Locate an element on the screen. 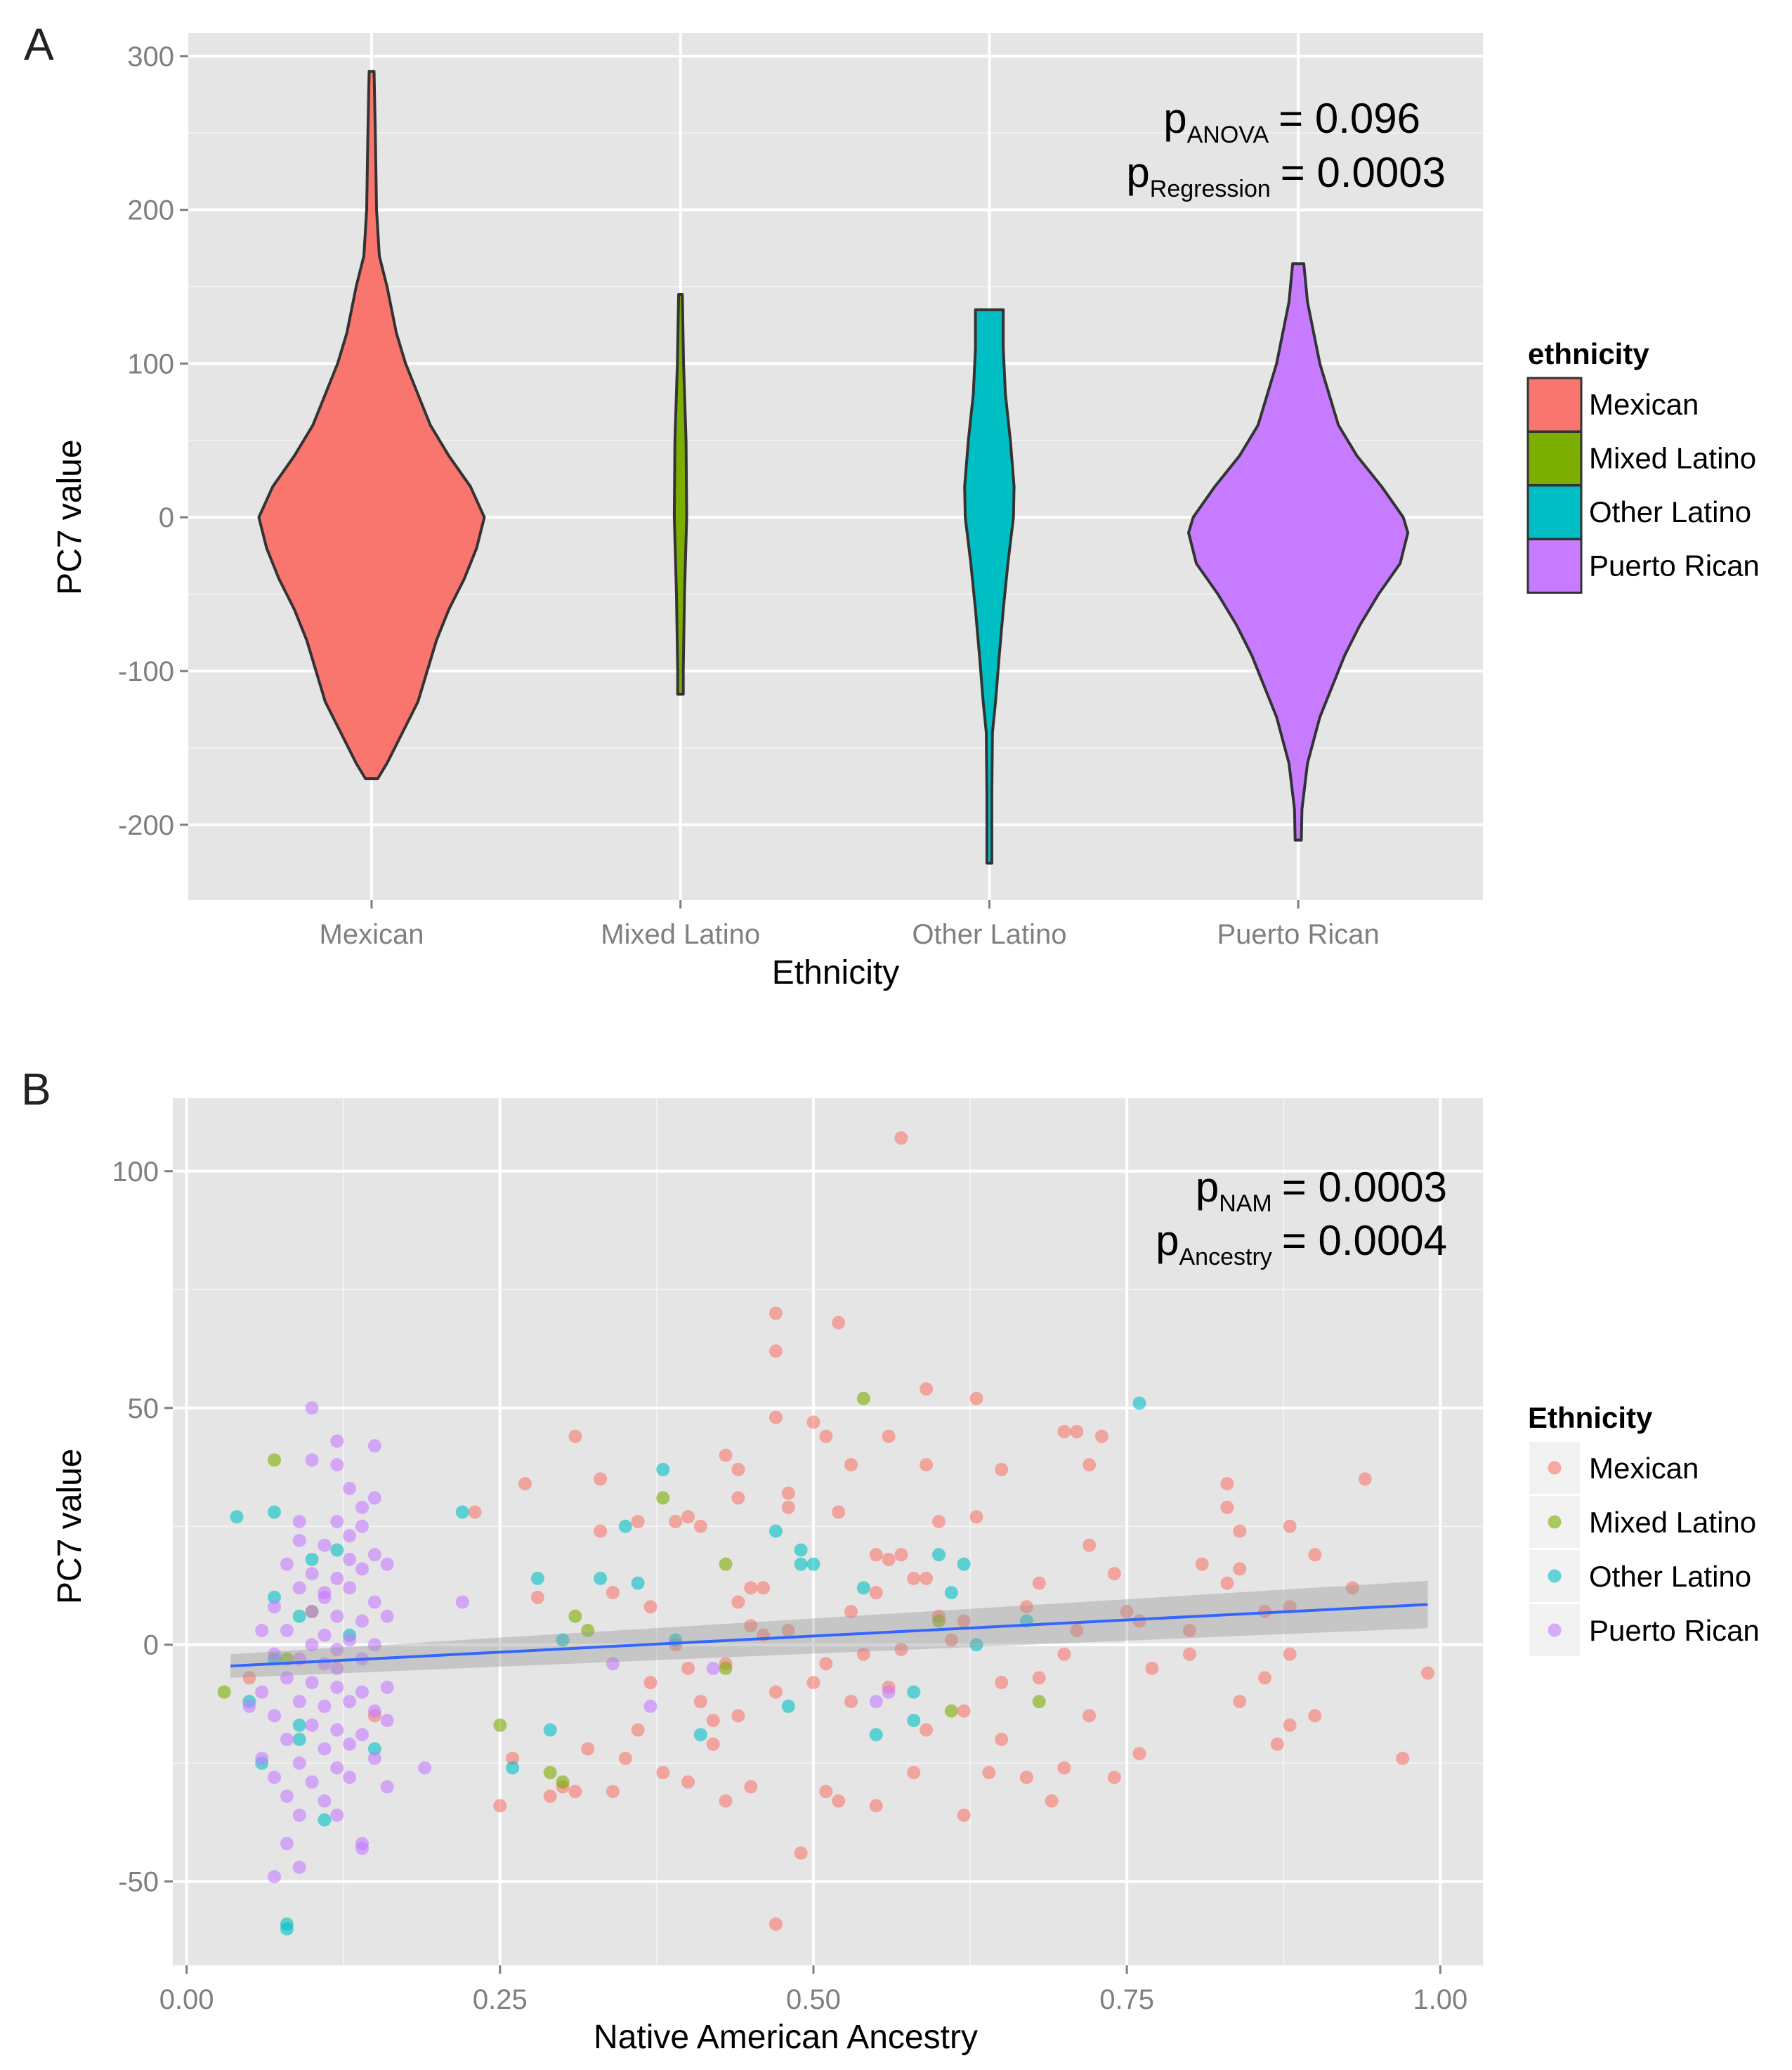 This screenshot has width=1792, height=2070. x-axis-title: Ethnicity is located at coordinates (835, 972).